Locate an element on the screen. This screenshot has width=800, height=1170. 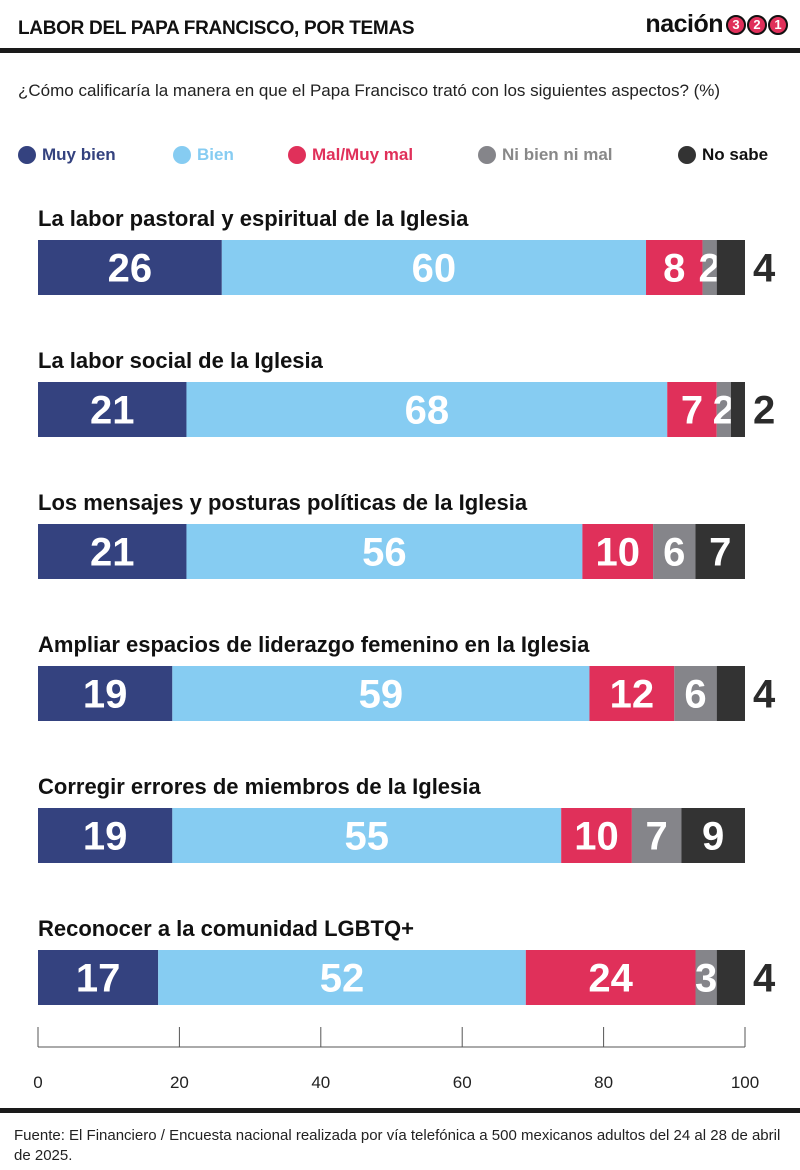
x-tick-label: 20 is located at coordinates (179, 1082).